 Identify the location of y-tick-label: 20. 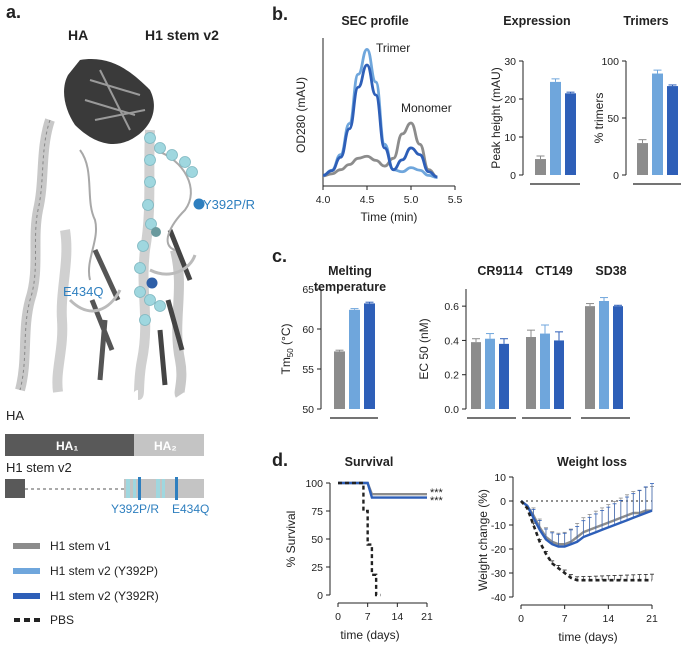
(510, 100).